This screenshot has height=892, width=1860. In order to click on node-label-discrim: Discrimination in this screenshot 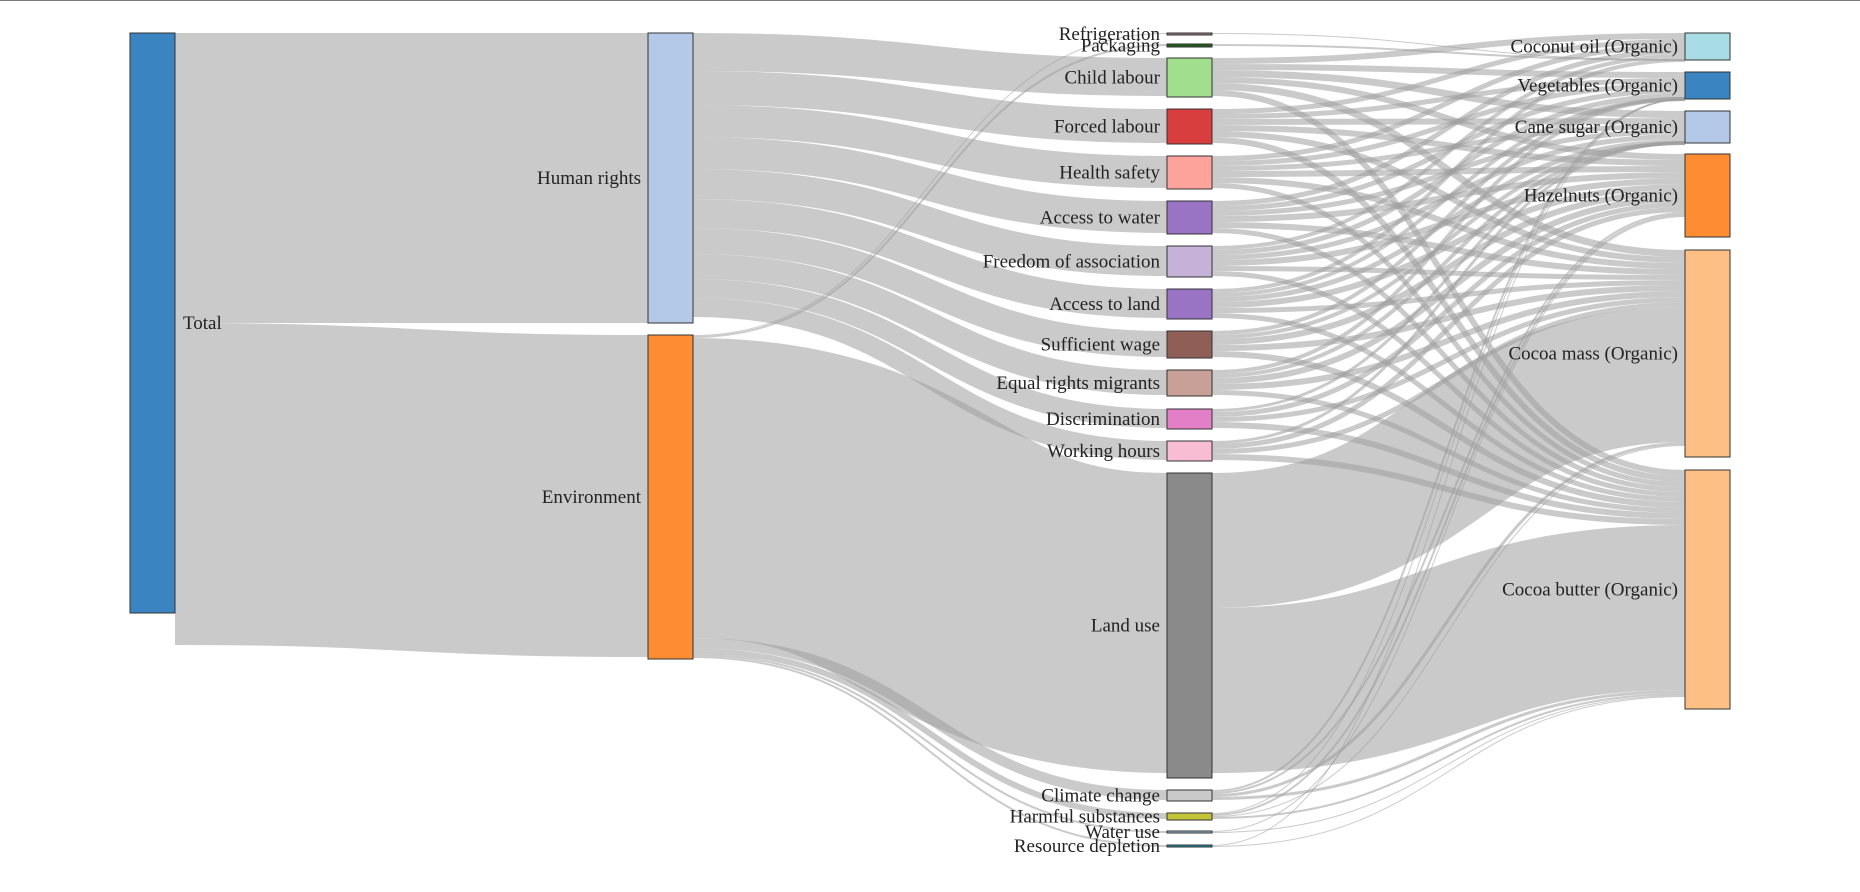, I will do `click(1103, 419)`.